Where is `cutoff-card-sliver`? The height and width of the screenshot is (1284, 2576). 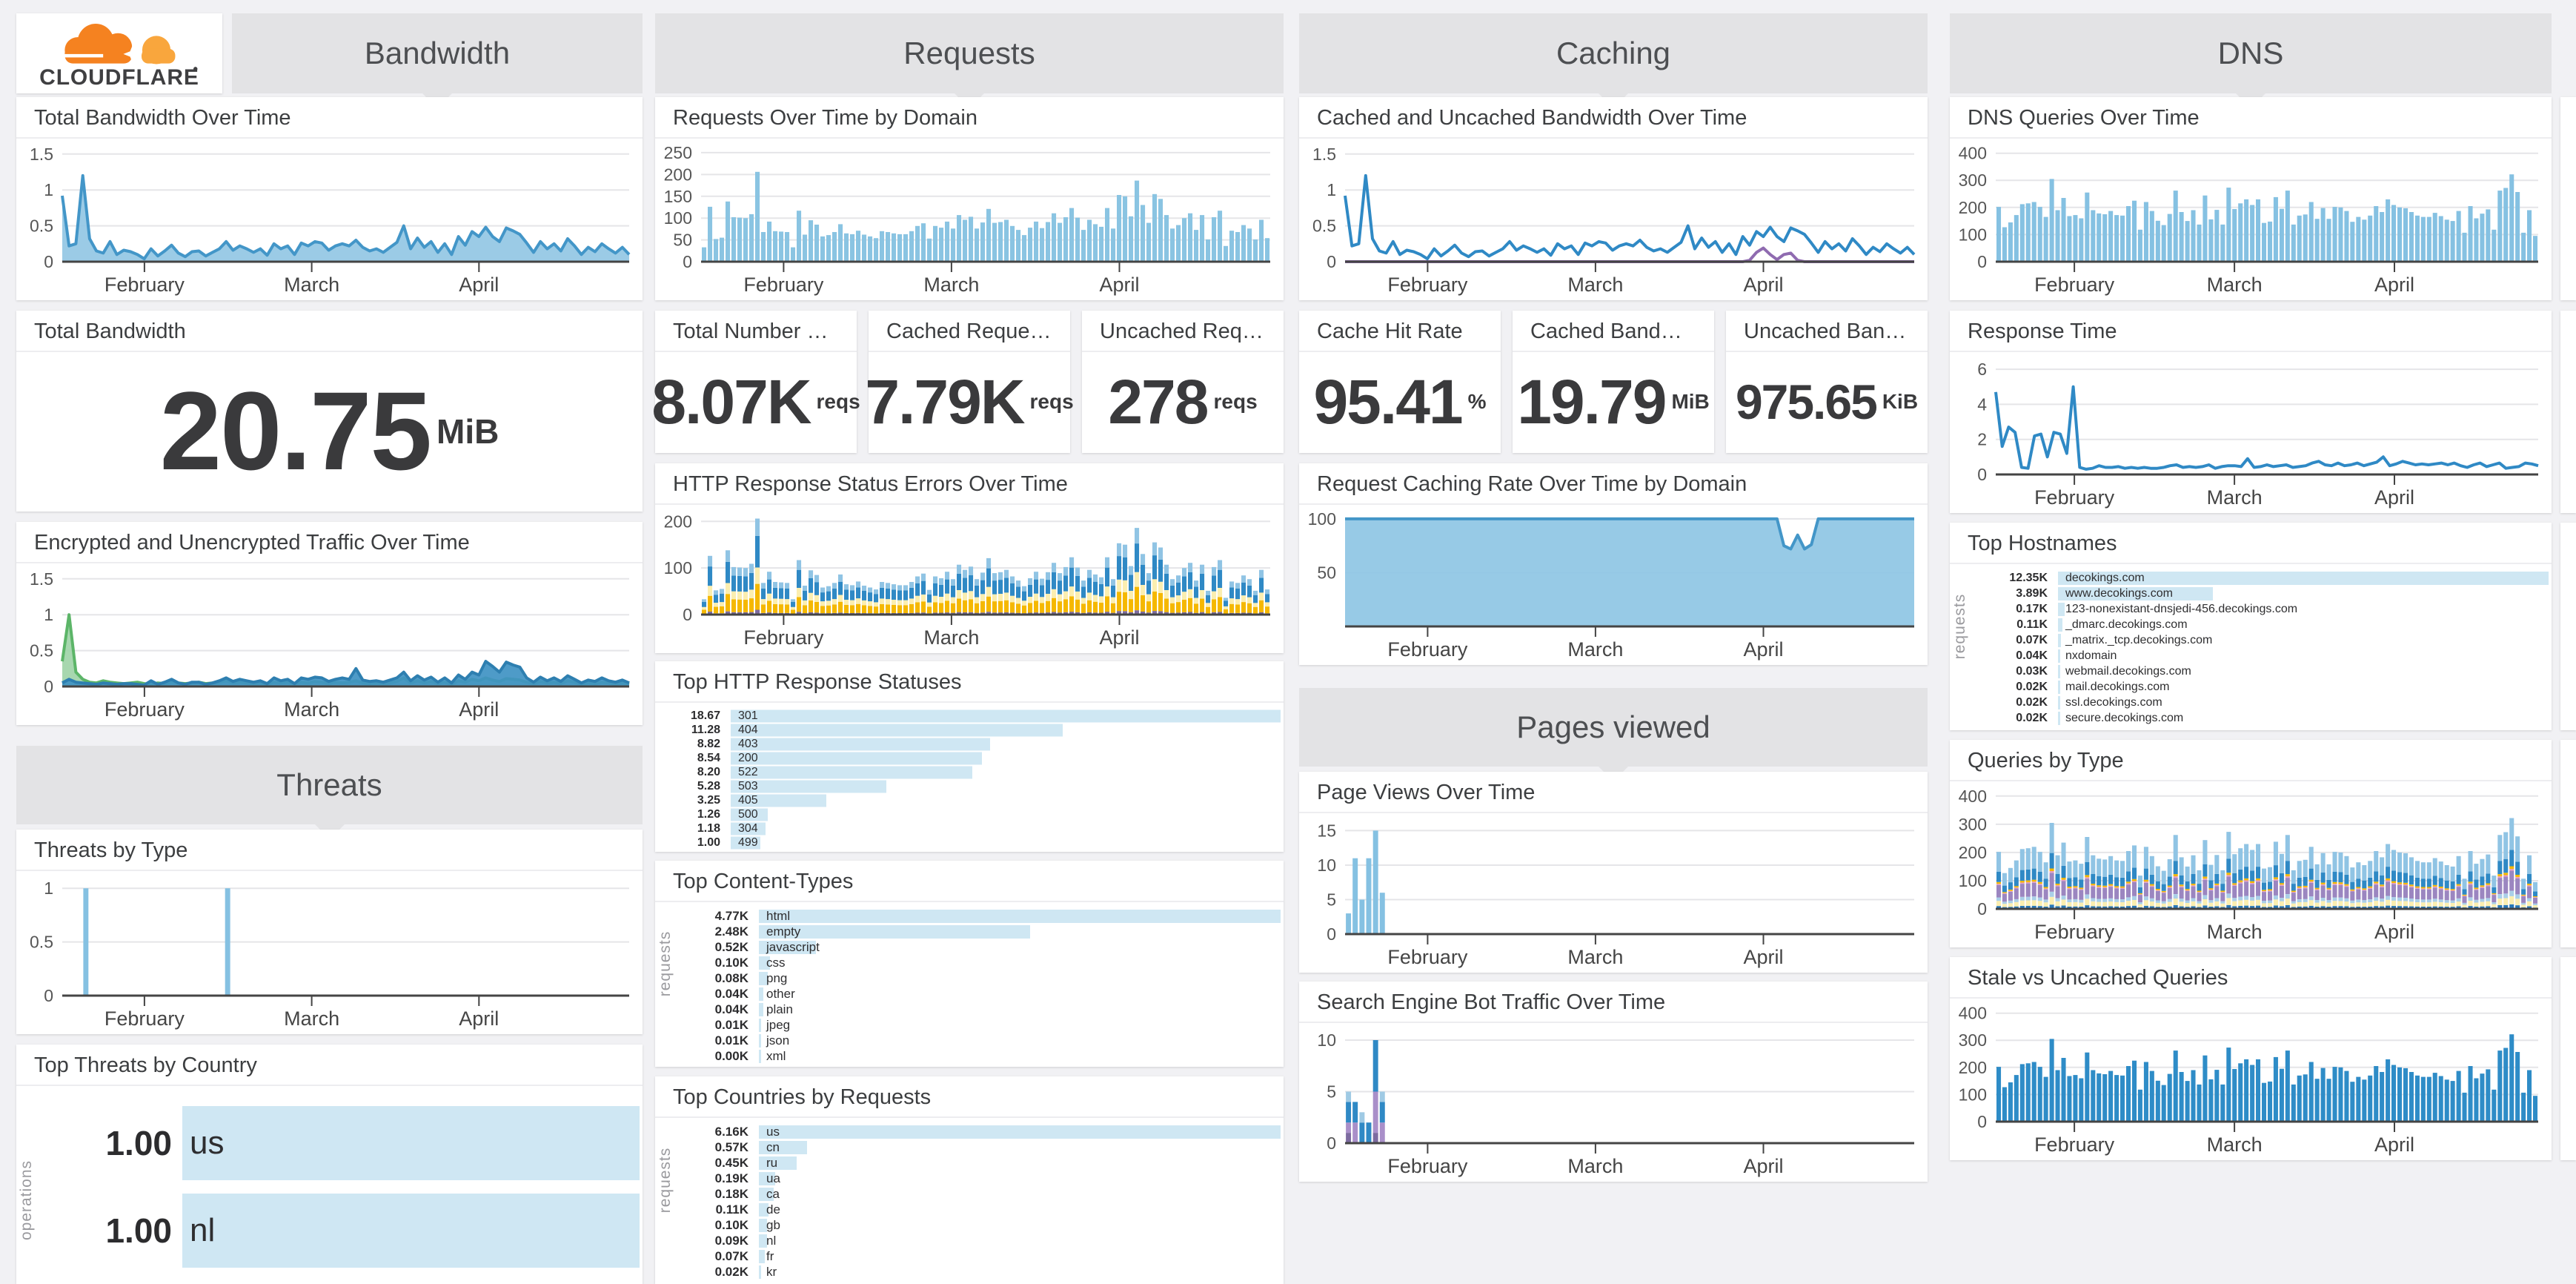 cutoff-card-sliver is located at coordinates (2568, 1058).